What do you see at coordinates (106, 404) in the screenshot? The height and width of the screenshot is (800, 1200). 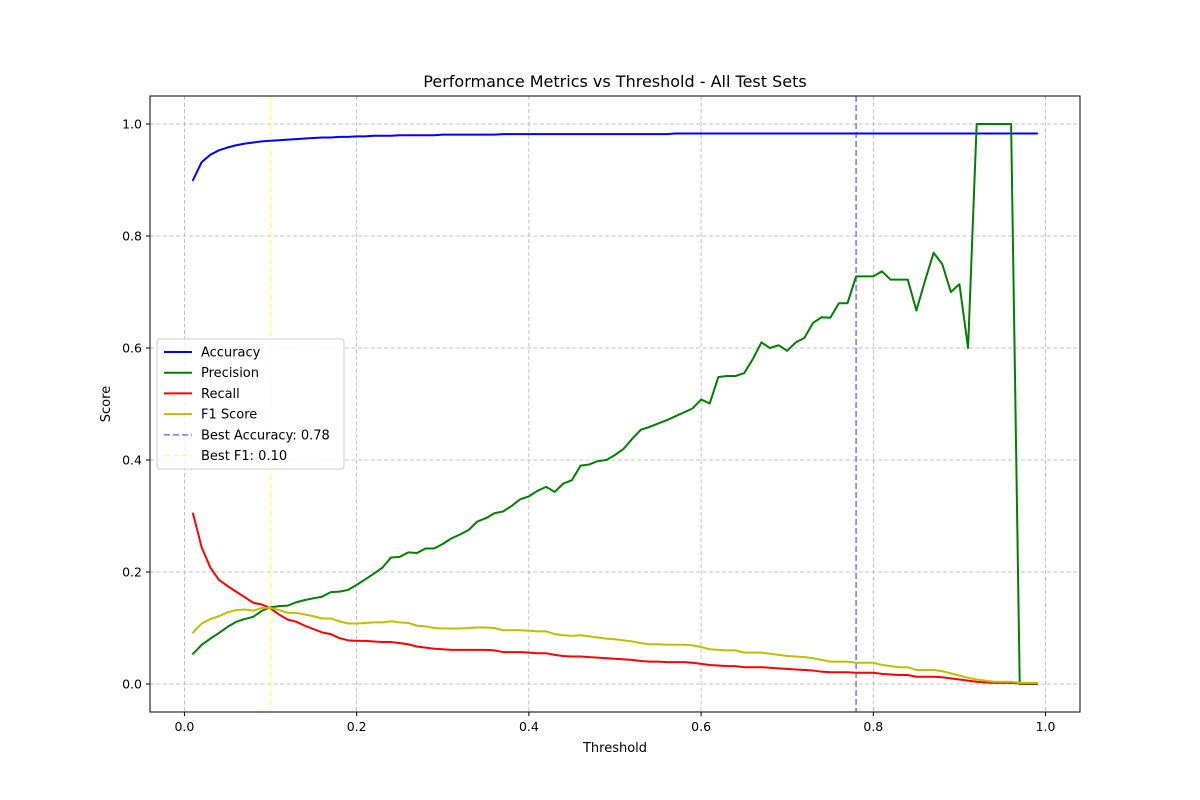 I see `y-axis-label: Score` at bounding box center [106, 404].